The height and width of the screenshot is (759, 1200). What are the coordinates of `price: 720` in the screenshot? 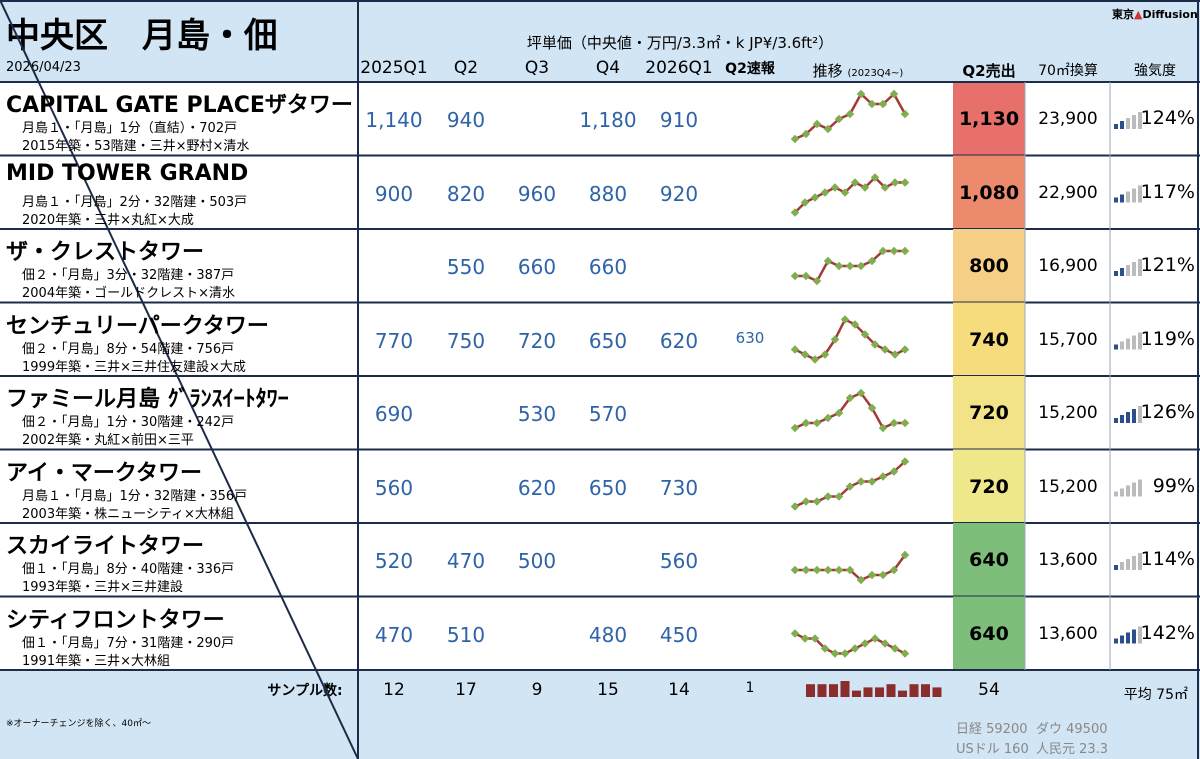 It's located at (537, 340).